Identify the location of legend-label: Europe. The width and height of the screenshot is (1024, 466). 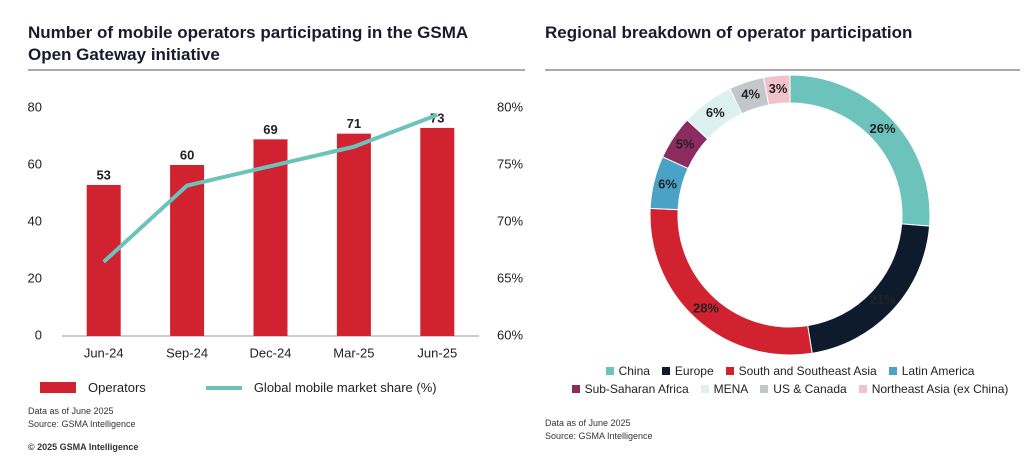
(694, 371).